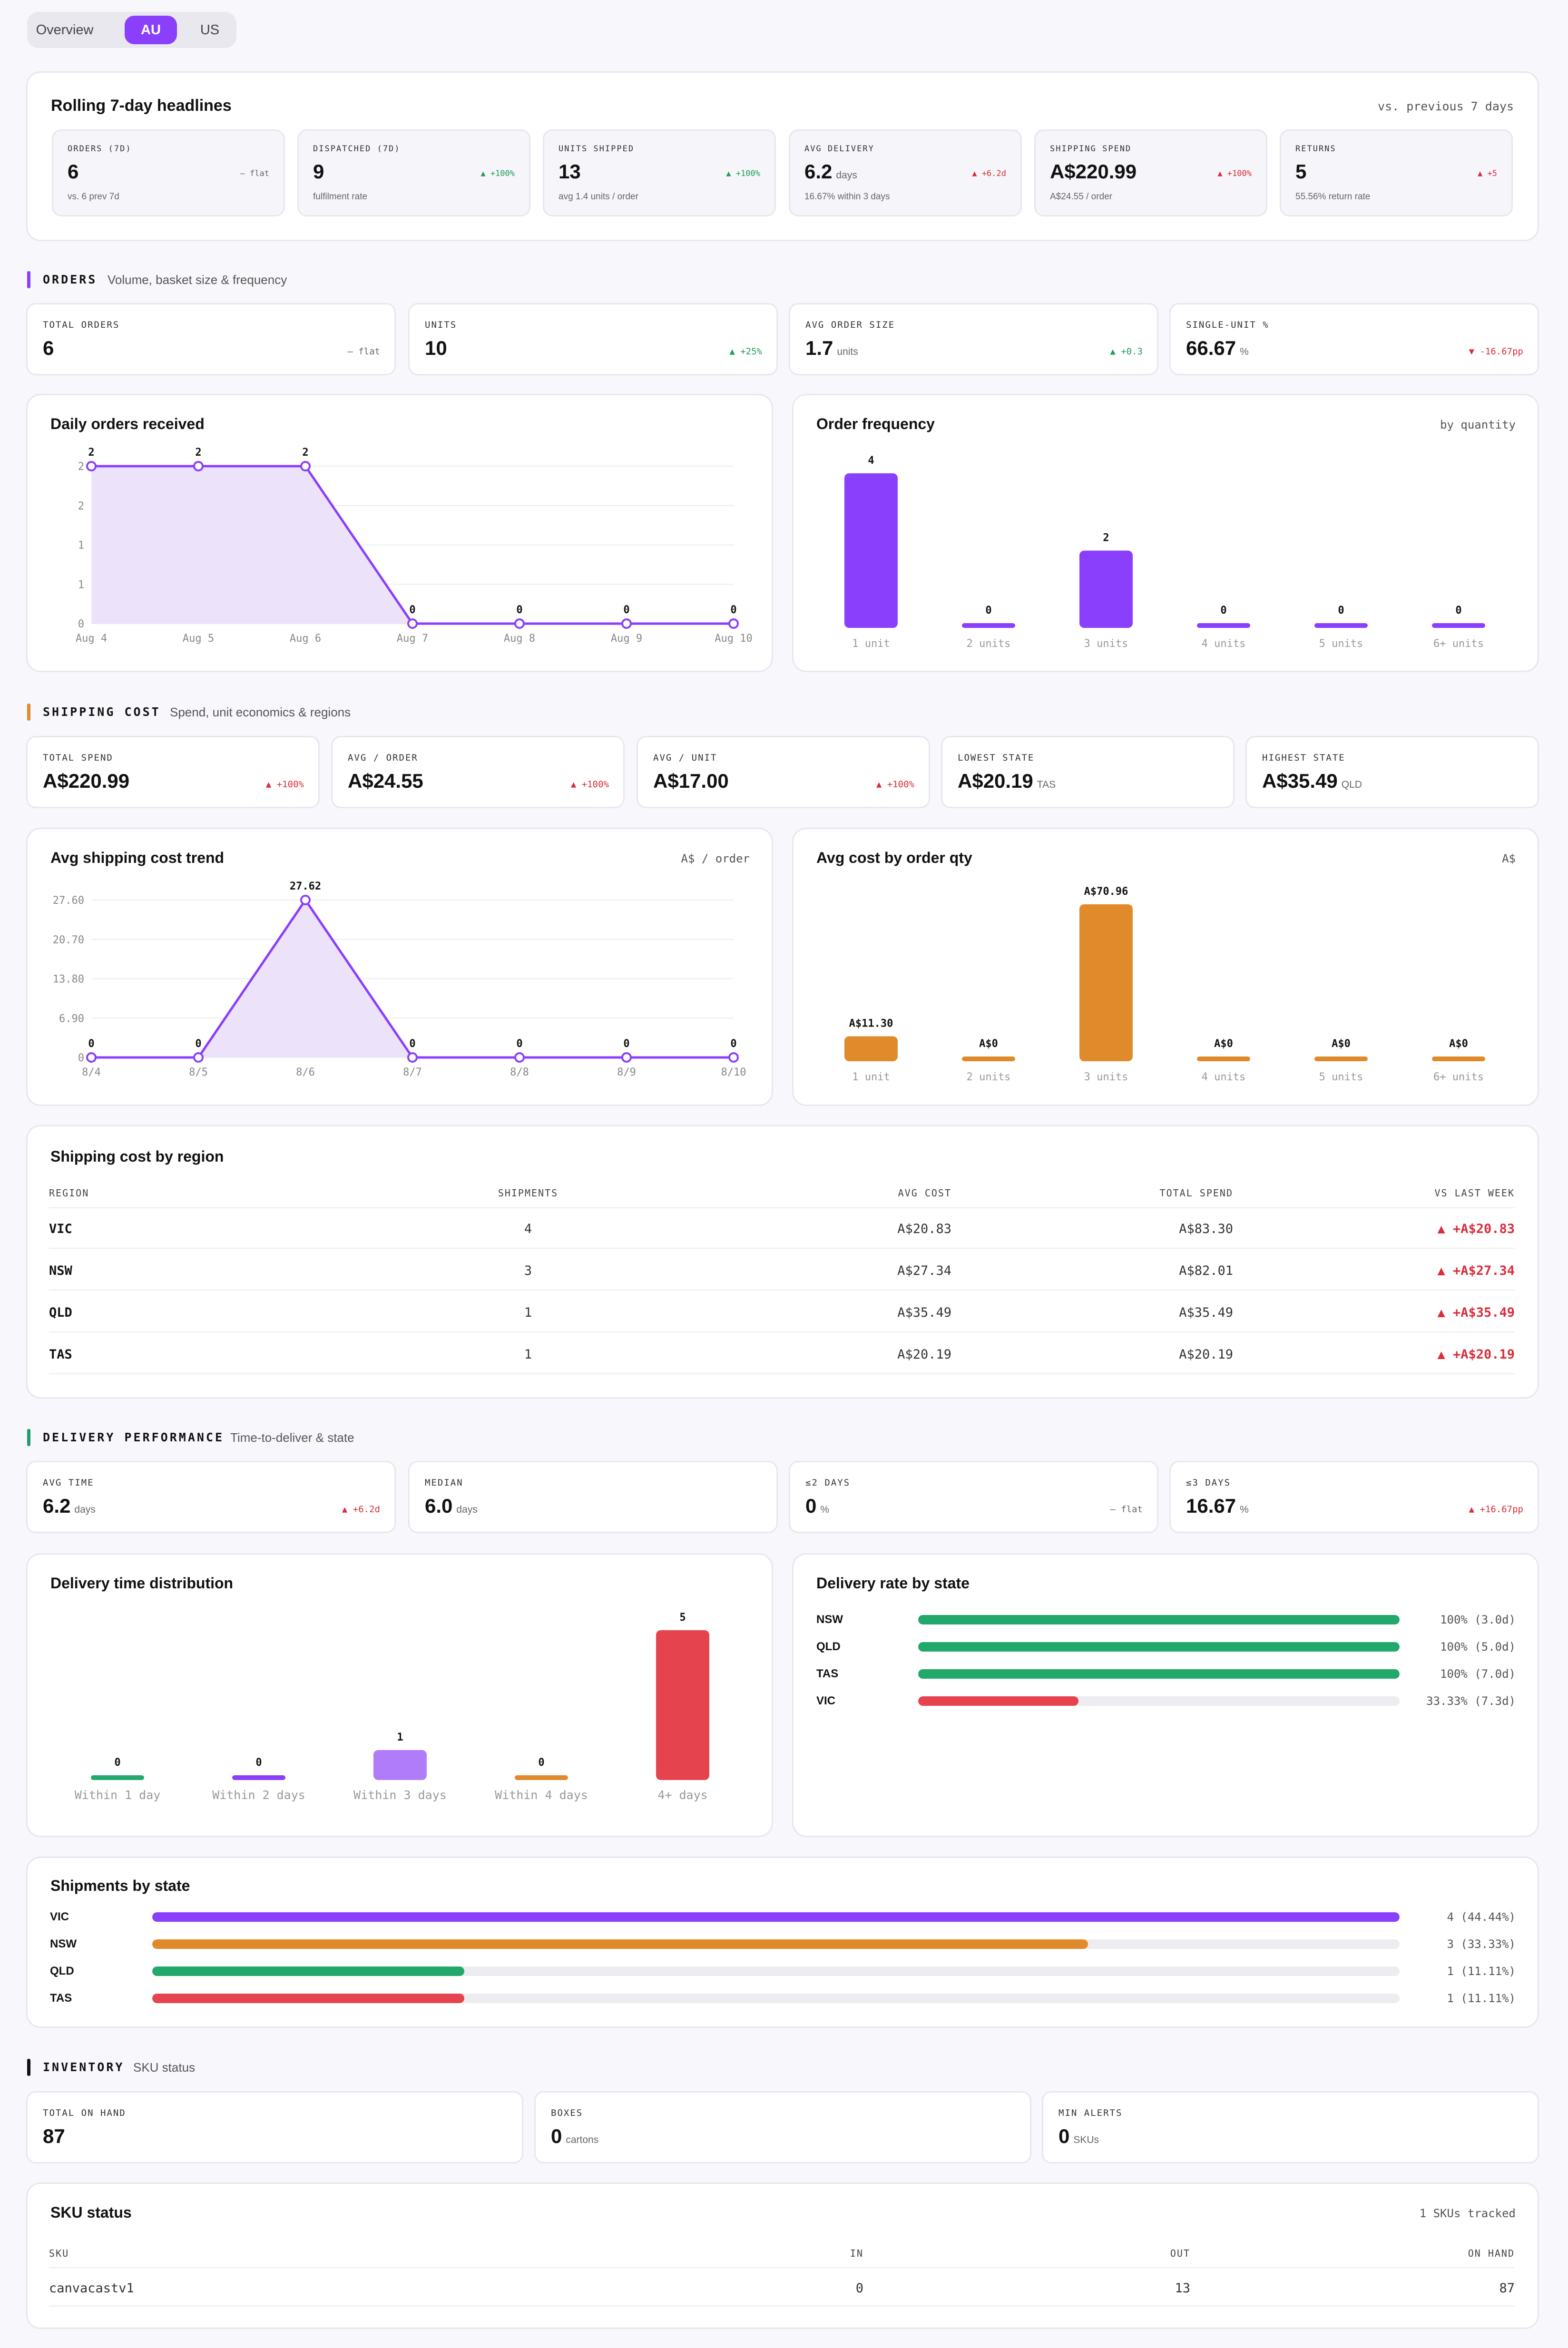 The height and width of the screenshot is (2348, 1568). I want to click on region-table-cell: A$35.49, so click(924, 1313).